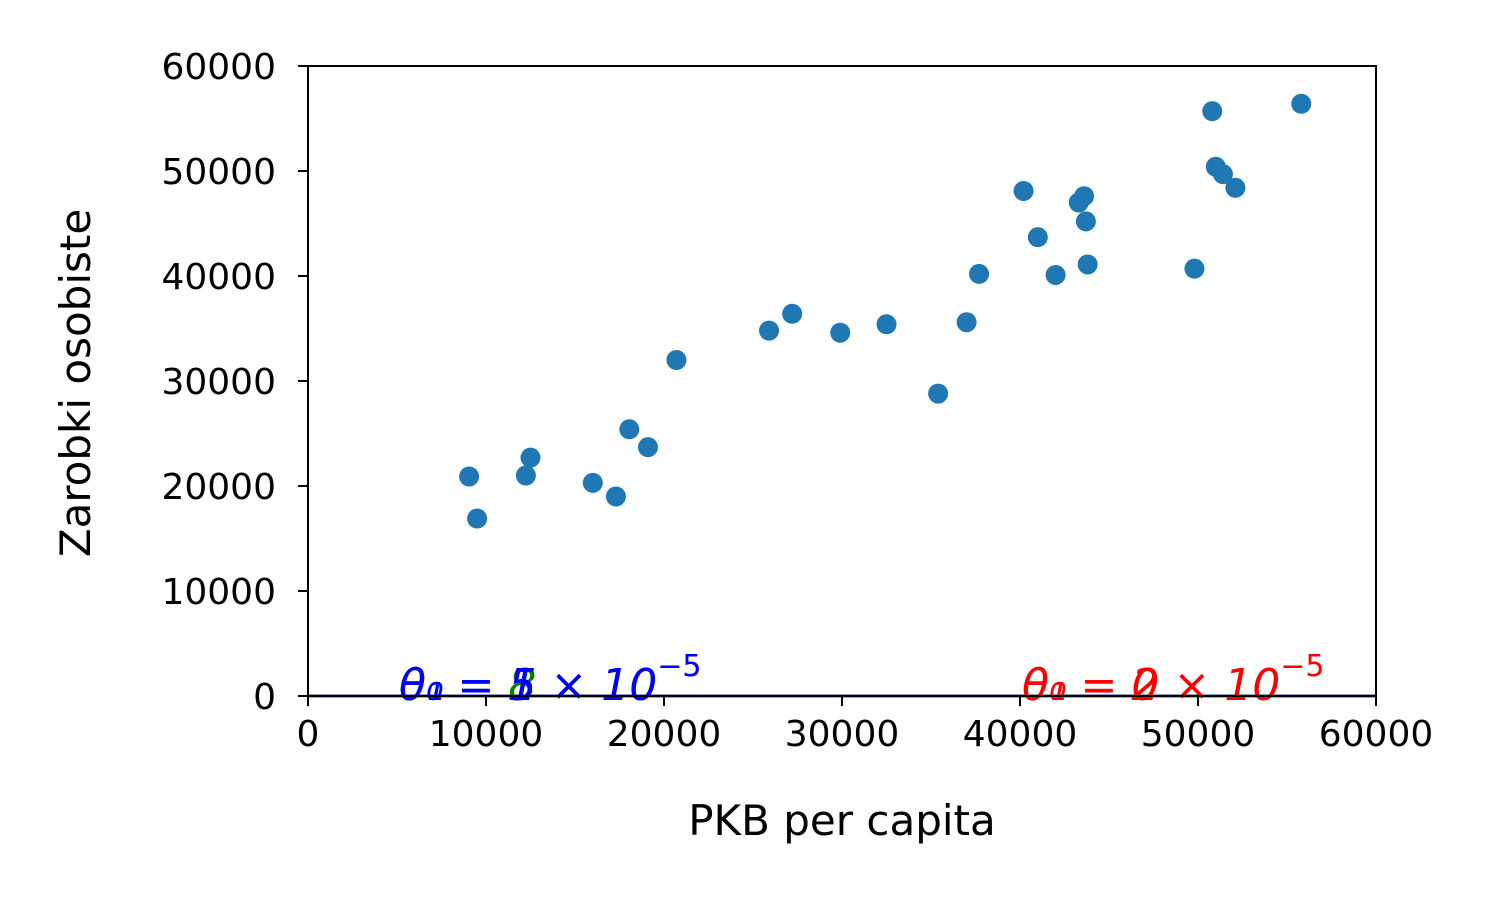 This screenshot has width=1500, height=900. I want to click on x-tick-label: 60000, so click(1376, 734).